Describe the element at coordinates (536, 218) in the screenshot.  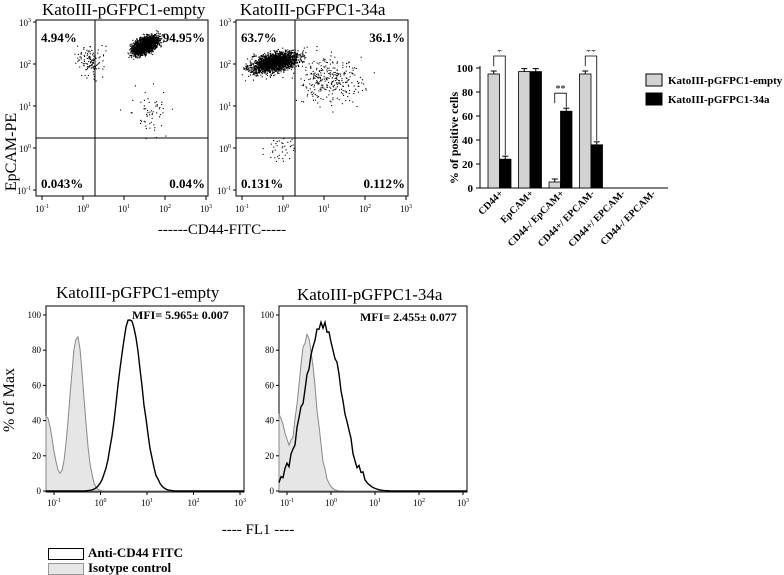
I see `bar-category-label: CD44-/ EpCAM+` at that location.